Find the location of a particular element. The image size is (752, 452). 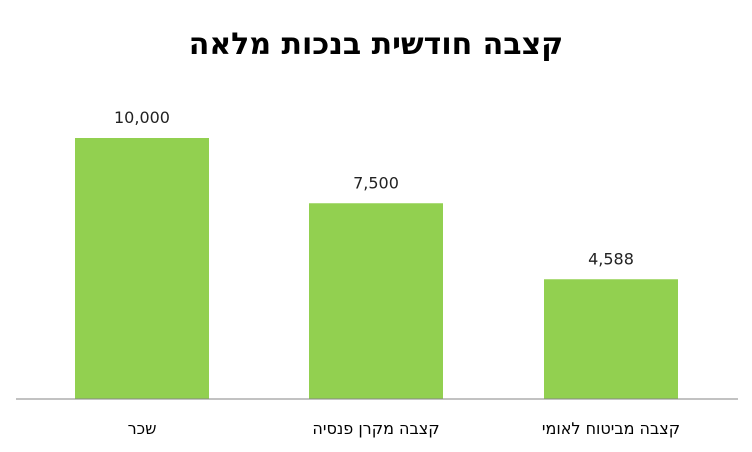

data-label: 7,500 is located at coordinates (376, 182).